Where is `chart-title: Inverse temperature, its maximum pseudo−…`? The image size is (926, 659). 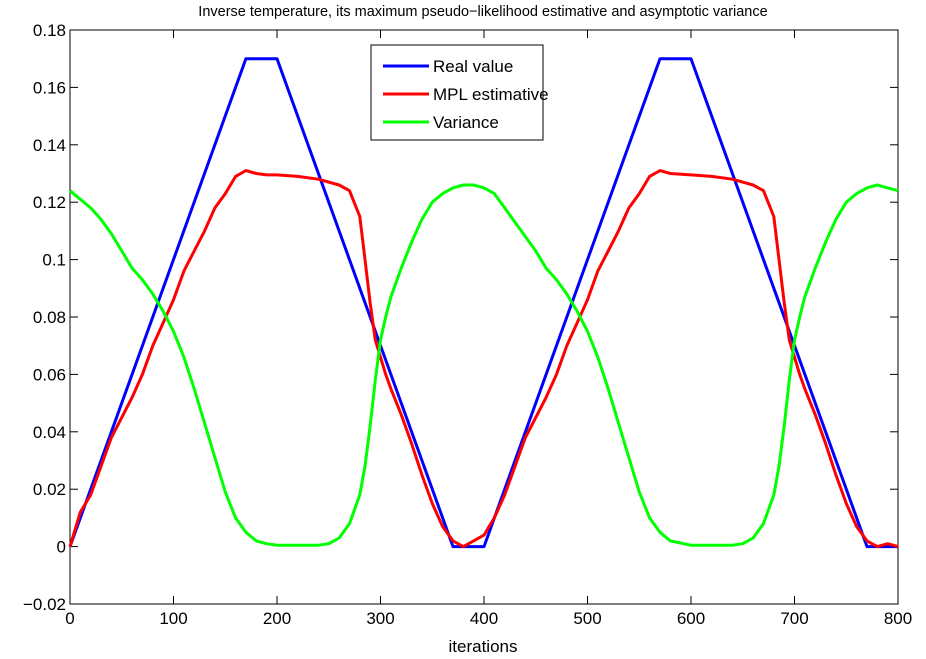 chart-title: Inverse temperature, its maximum pseudo−… is located at coordinates (482, 12).